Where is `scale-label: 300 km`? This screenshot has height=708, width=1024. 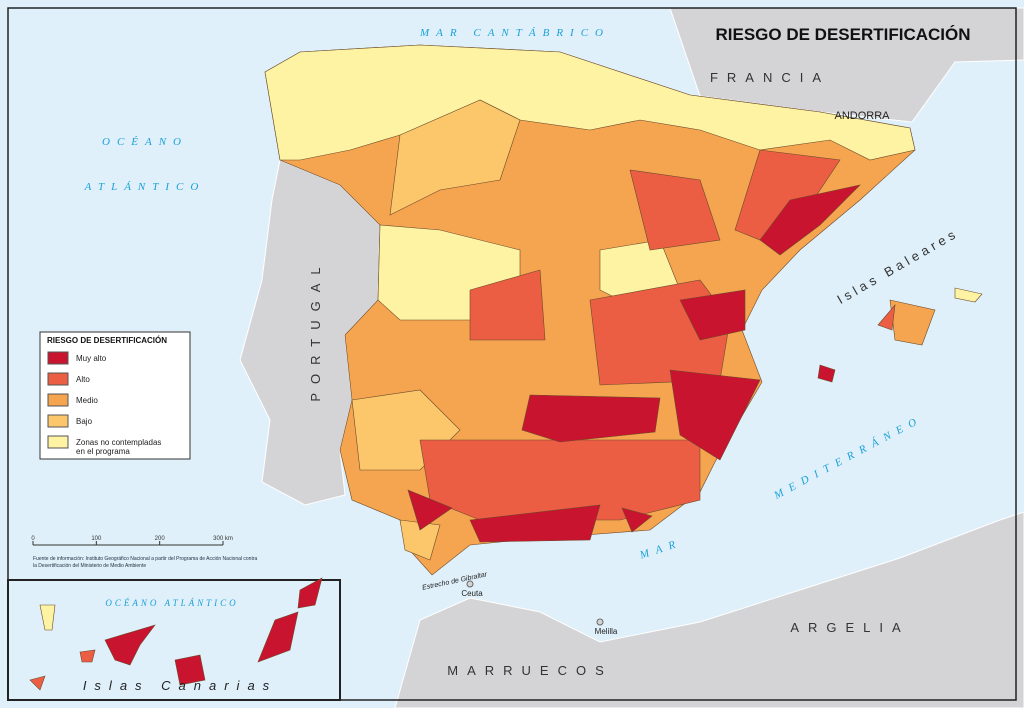 scale-label: 300 km is located at coordinates (223, 539).